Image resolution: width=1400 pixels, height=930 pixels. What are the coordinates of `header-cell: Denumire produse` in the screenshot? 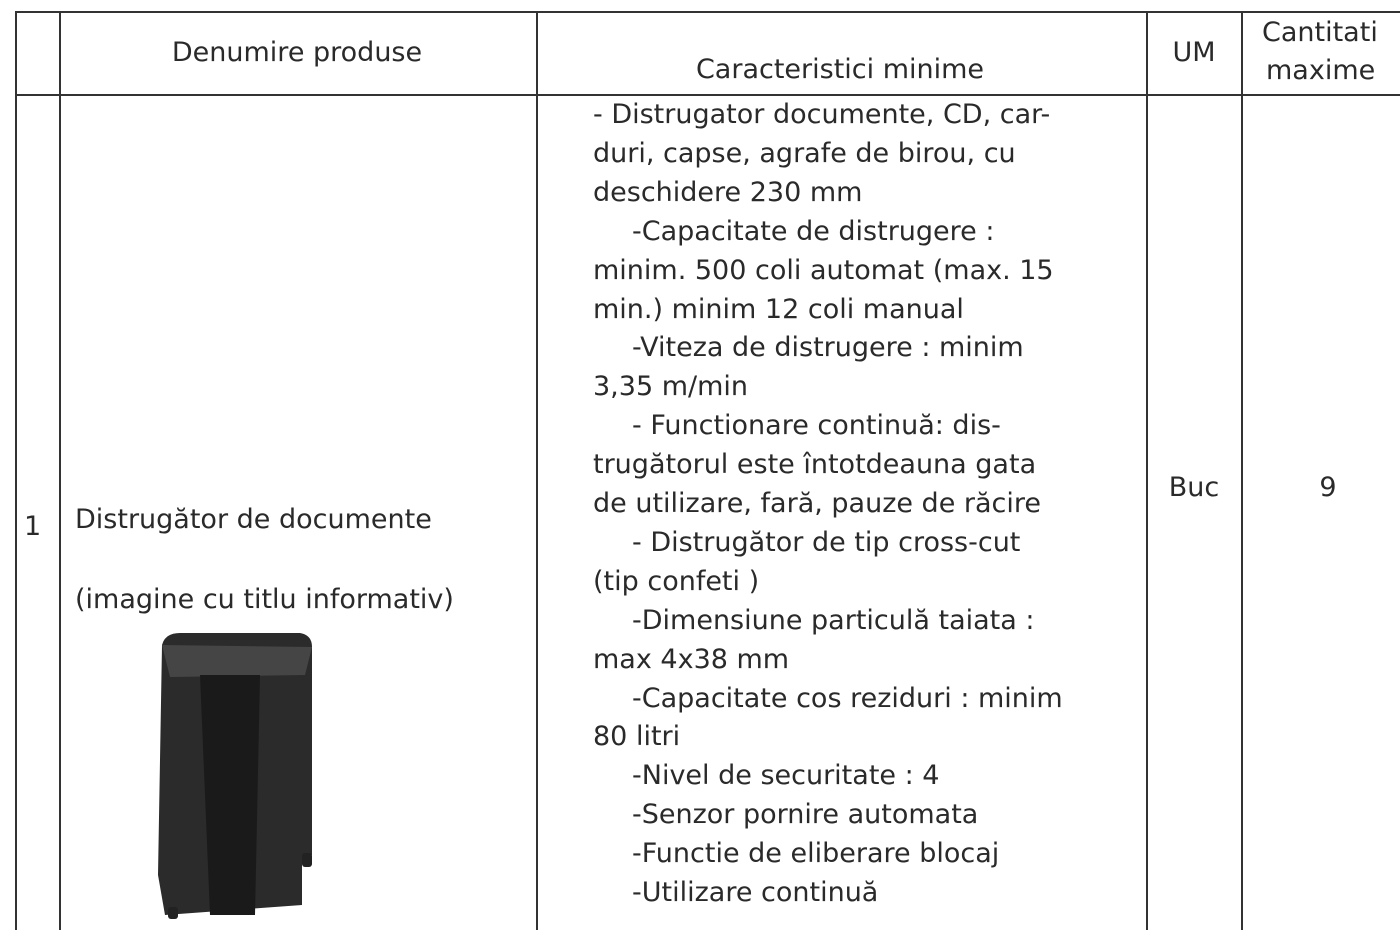 It's located at (297, 52).